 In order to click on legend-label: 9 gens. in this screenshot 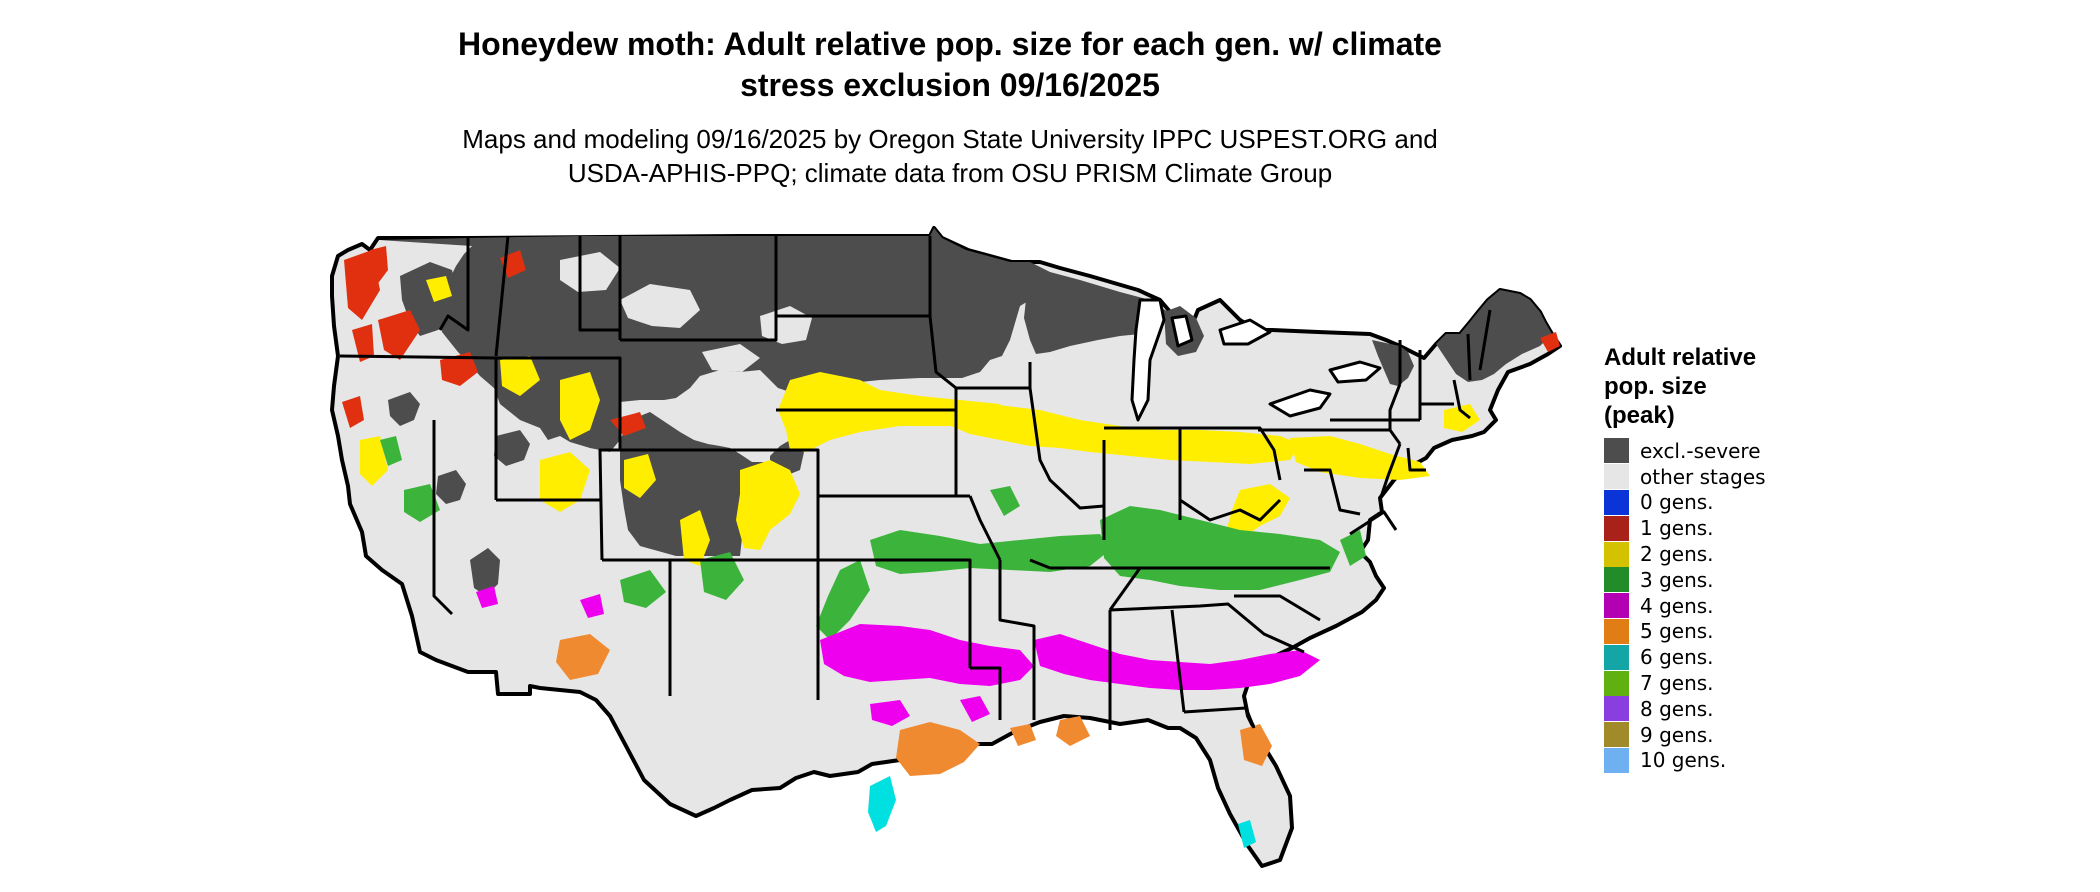, I will do `click(1677, 734)`.